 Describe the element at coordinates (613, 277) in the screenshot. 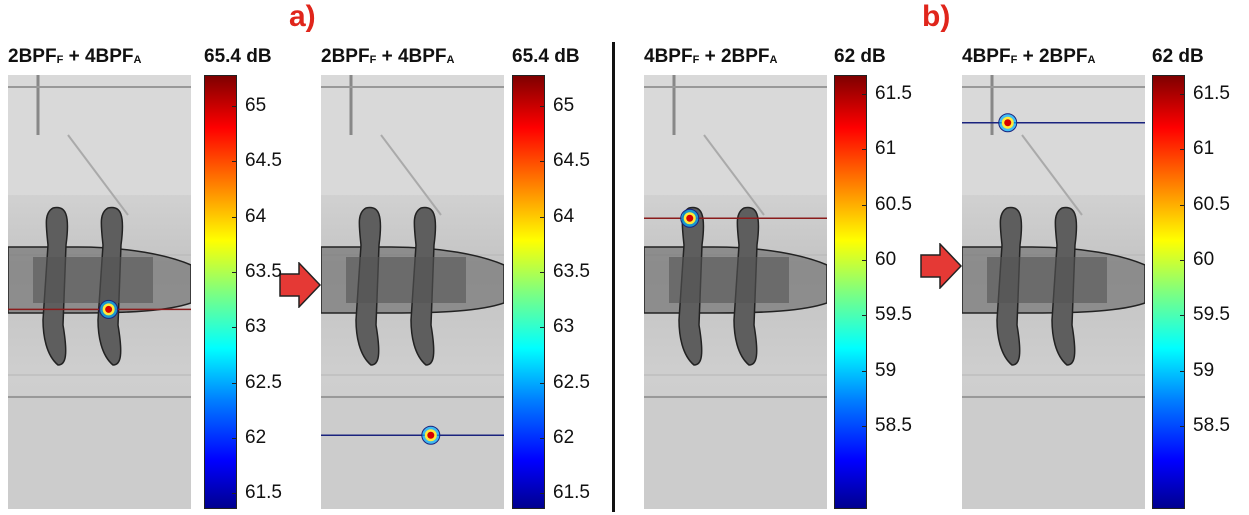

I see `section-divider` at that location.